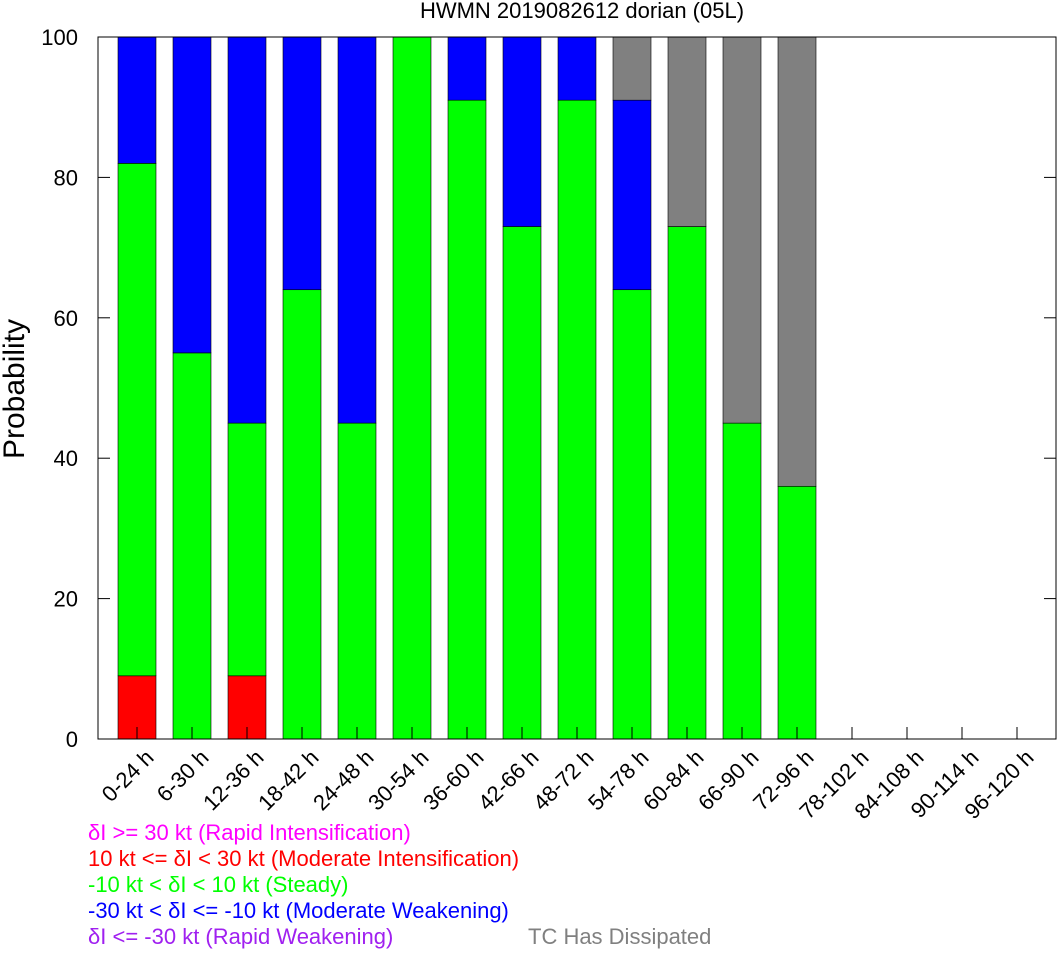  I want to click on y-axis-label: Probability, so click(15, 389).